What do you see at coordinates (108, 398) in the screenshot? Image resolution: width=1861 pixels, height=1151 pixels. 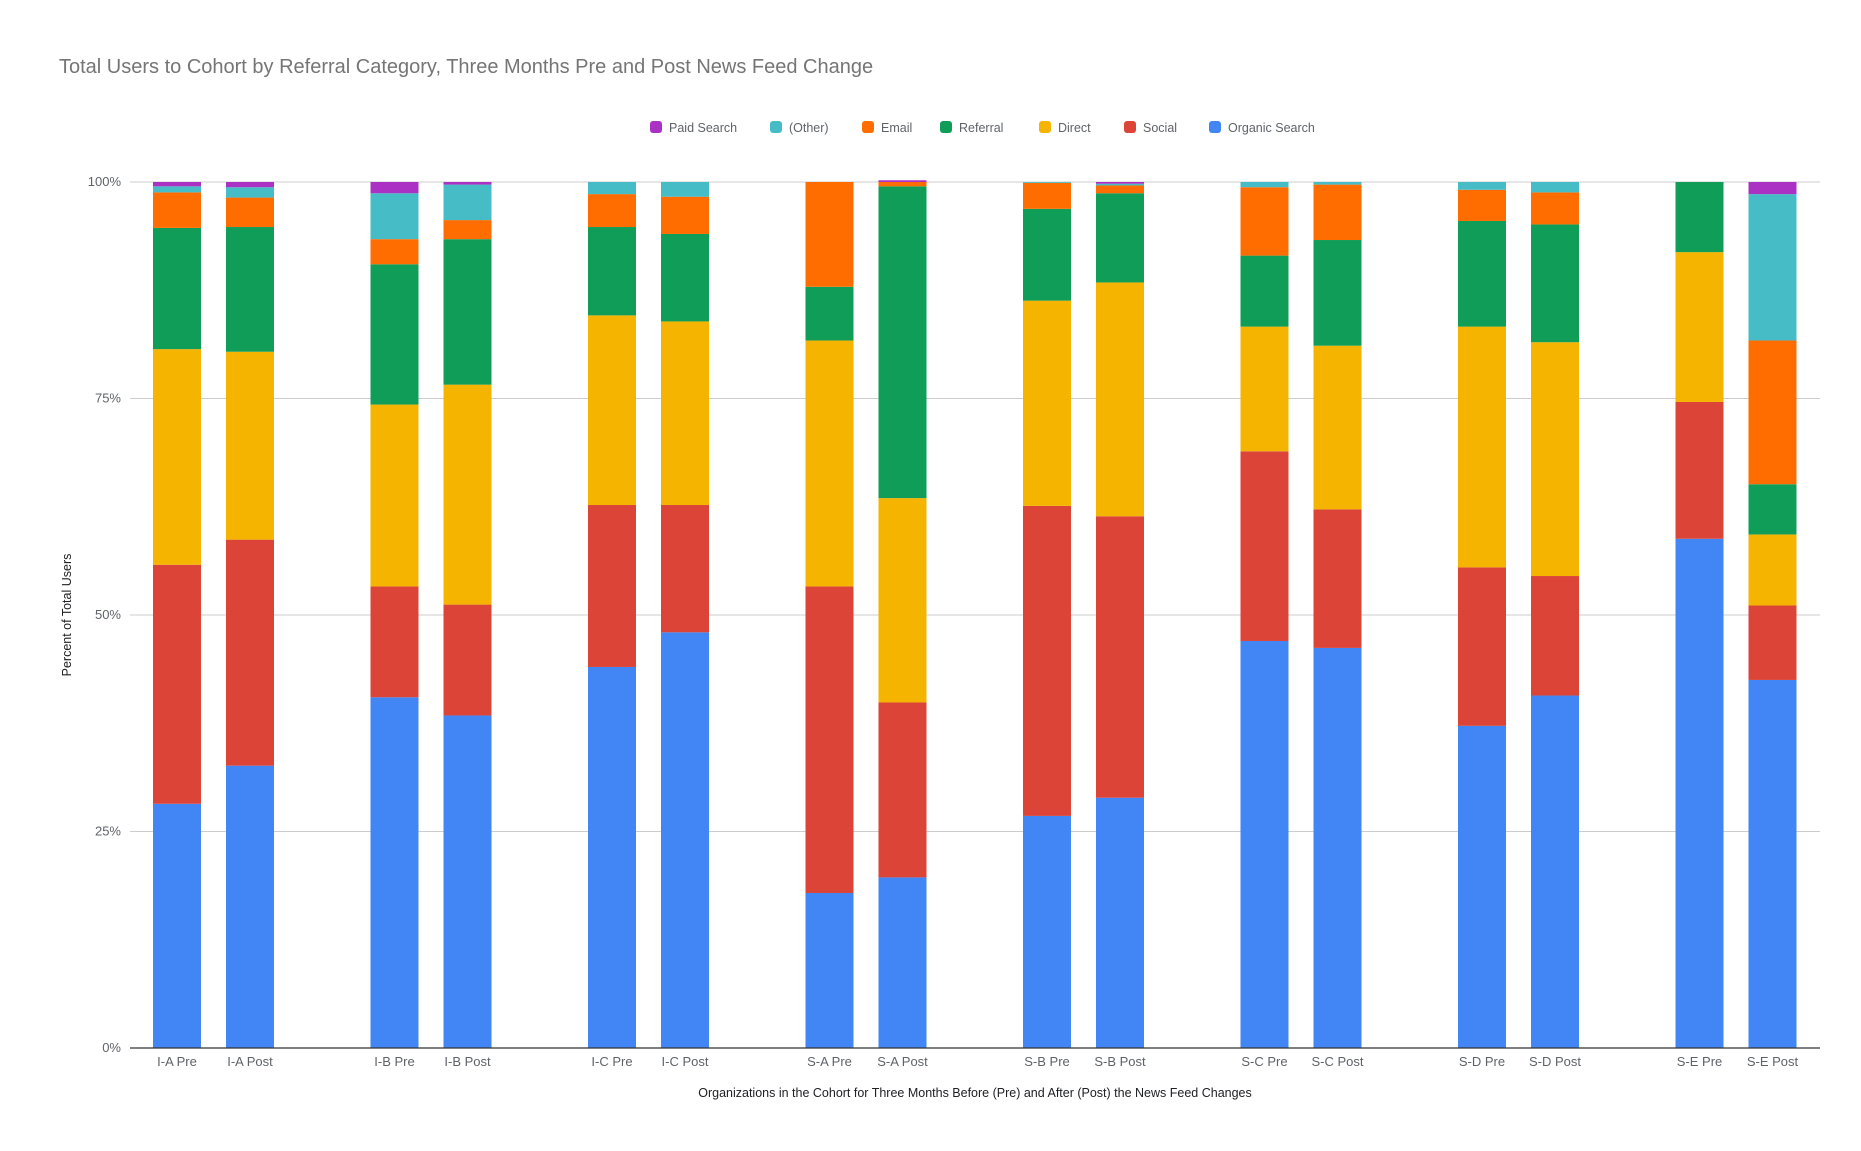 I see `y-tick-label: 75%` at bounding box center [108, 398].